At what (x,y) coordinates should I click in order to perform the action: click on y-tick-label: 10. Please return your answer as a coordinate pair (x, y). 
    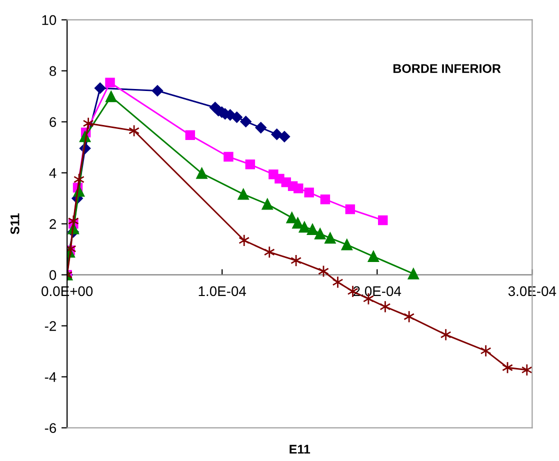
    Looking at the image, I should click on (49, 20).